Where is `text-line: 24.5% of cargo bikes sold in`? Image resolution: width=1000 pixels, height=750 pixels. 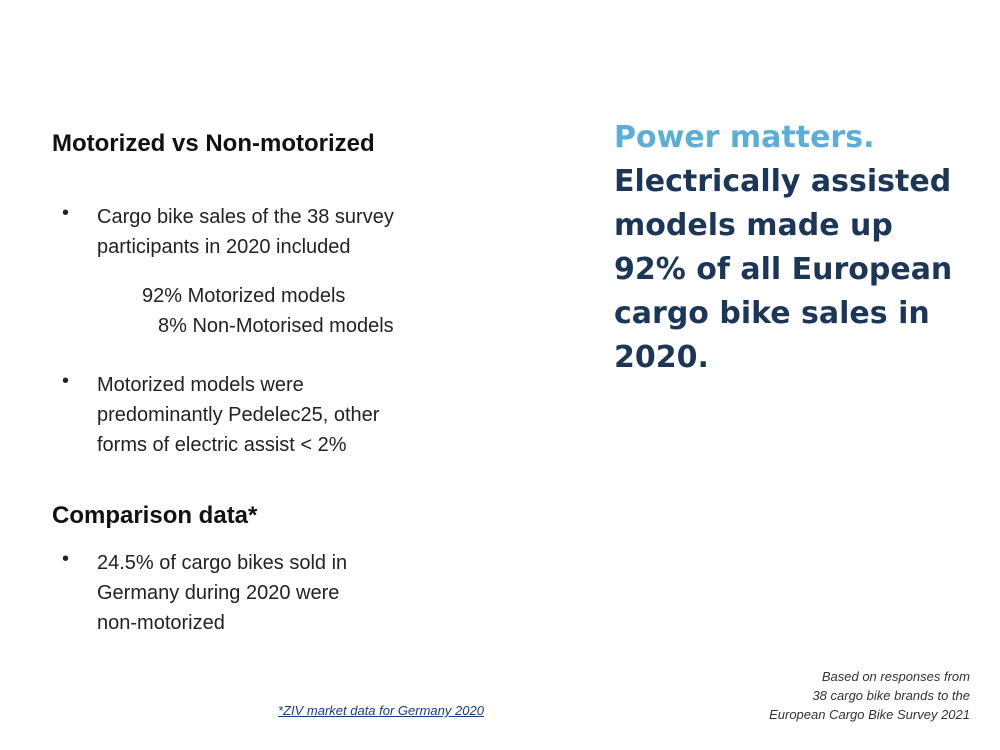
text-line: 24.5% of cargo bikes sold in is located at coordinates (222, 563).